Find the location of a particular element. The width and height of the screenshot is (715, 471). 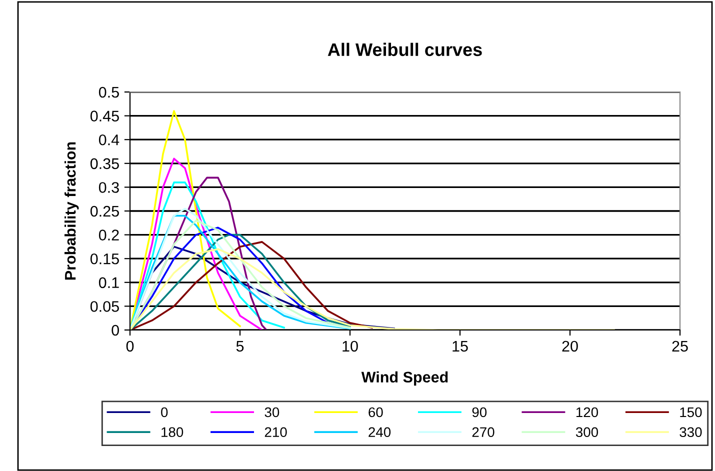

x-tick-label: 10 is located at coordinates (350, 346).